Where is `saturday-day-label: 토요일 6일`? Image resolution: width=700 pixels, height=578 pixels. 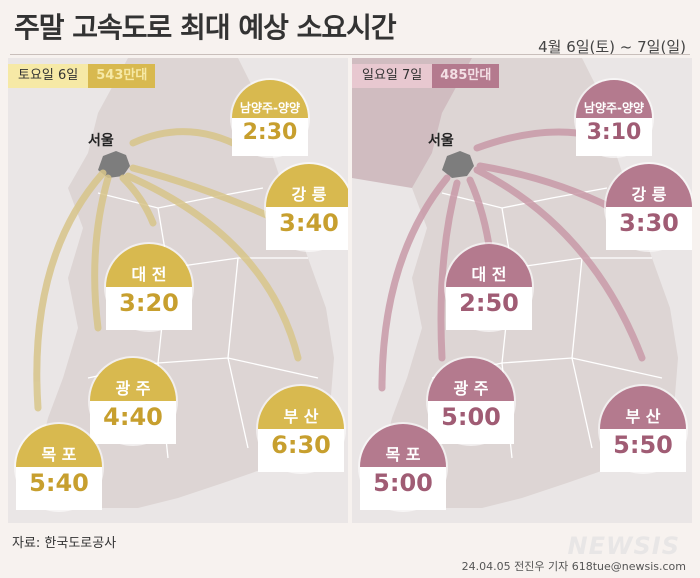 saturday-day-label: 토요일 6일 is located at coordinates (48, 76).